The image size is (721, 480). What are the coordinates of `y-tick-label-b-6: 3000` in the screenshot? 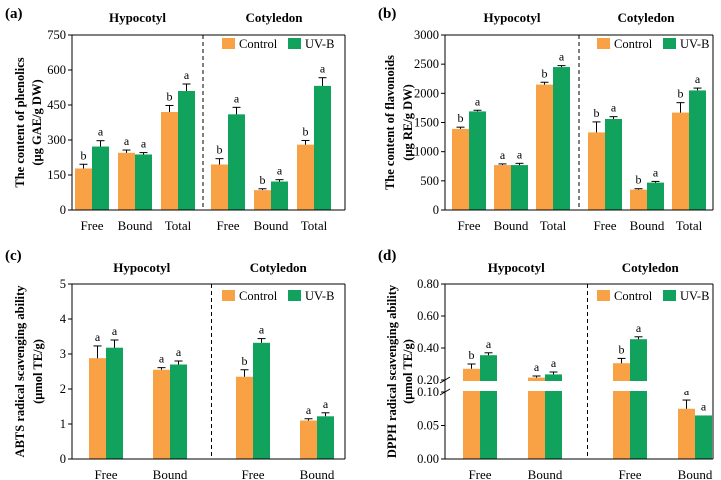 It's located at (426, 35).